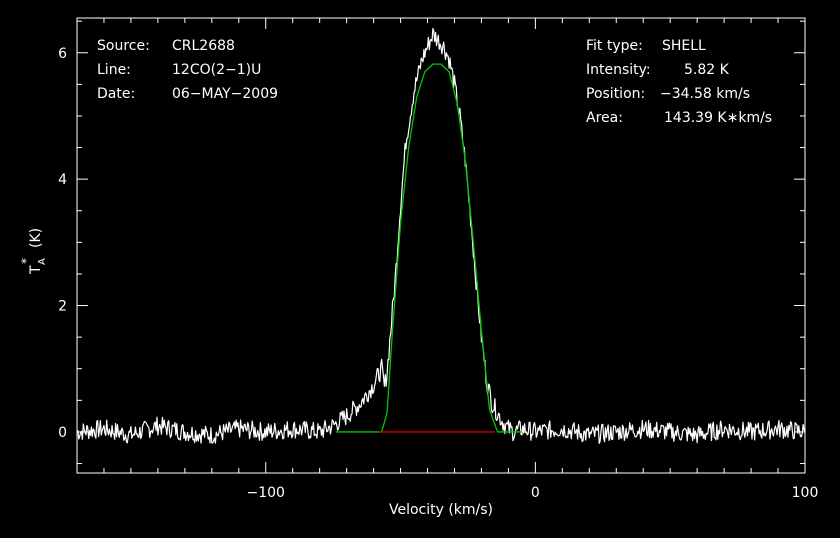  Describe the element at coordinates (618, 70) in the screenshot. I see `intensity-key: Intensity:` at that location.